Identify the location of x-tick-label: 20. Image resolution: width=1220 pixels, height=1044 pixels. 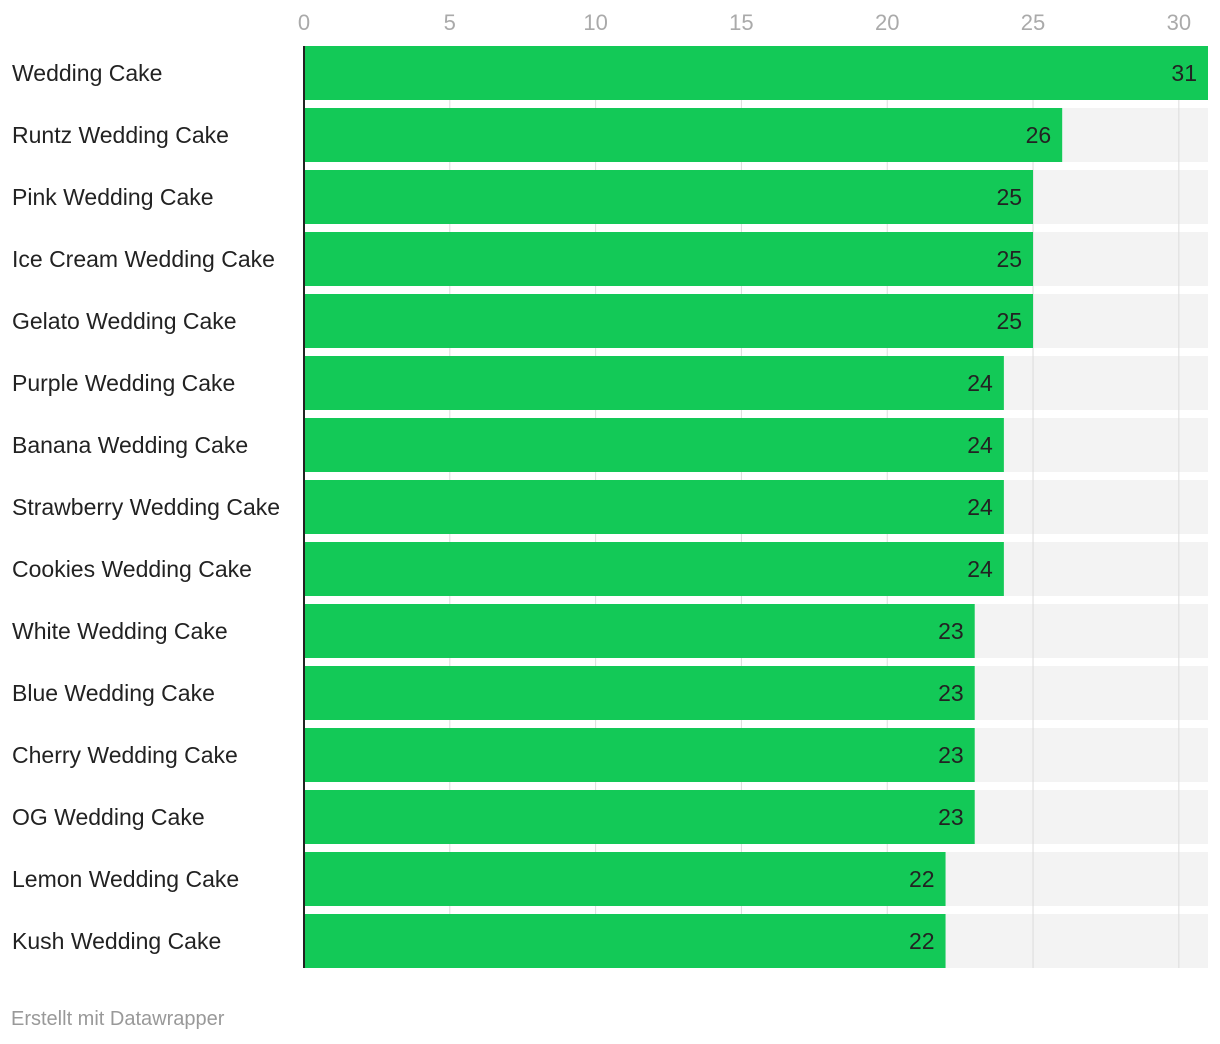
(887, 22).